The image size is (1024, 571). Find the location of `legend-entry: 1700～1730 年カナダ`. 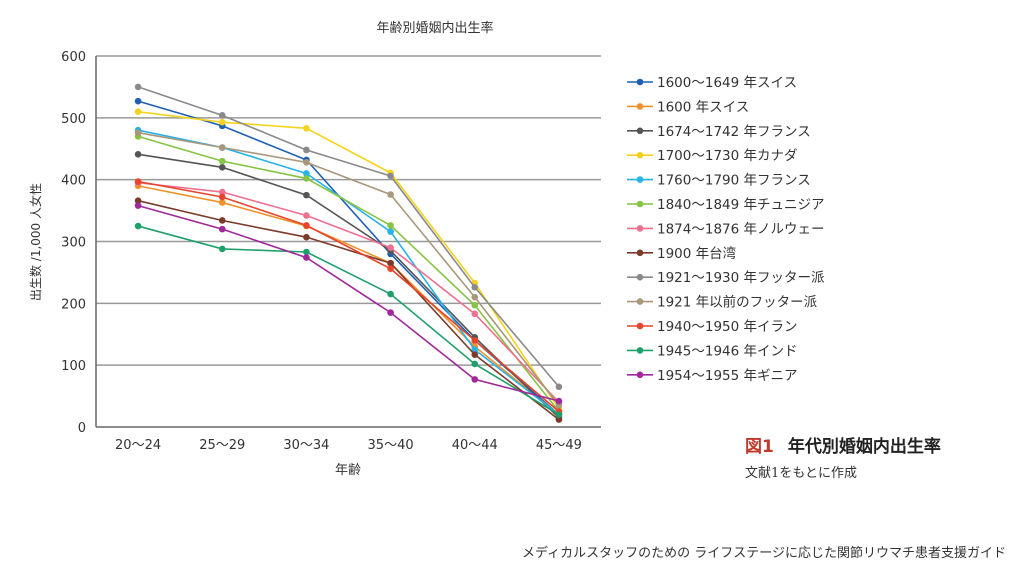

legend-entry: 1700～1730 年カナダ is located at coordinates (727, 156).